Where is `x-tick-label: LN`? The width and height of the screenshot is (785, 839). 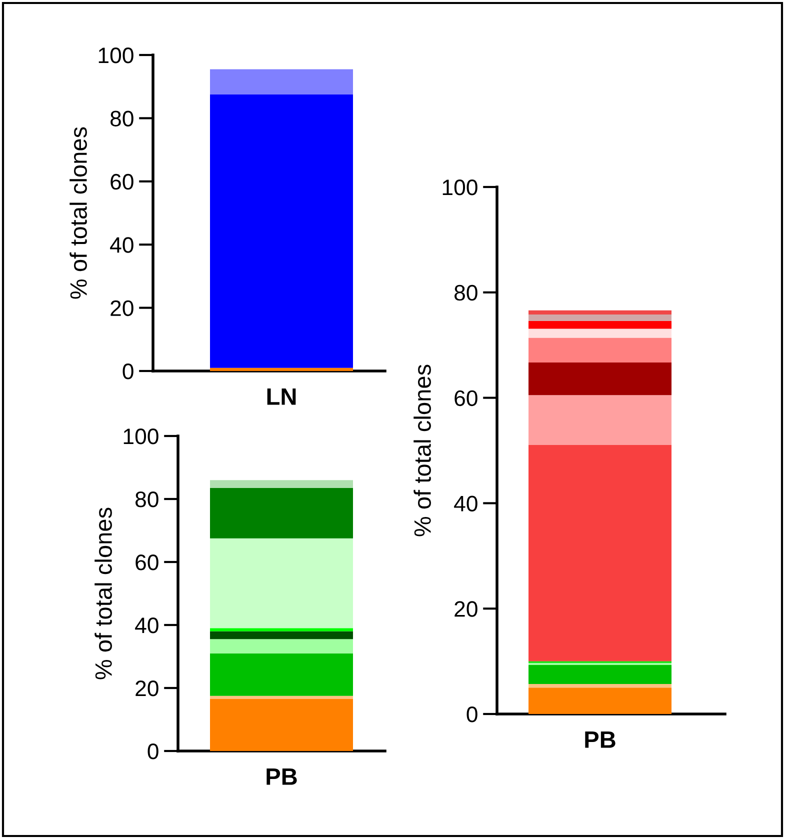
x-tick-label: LN is located at coordinates (281, 396).